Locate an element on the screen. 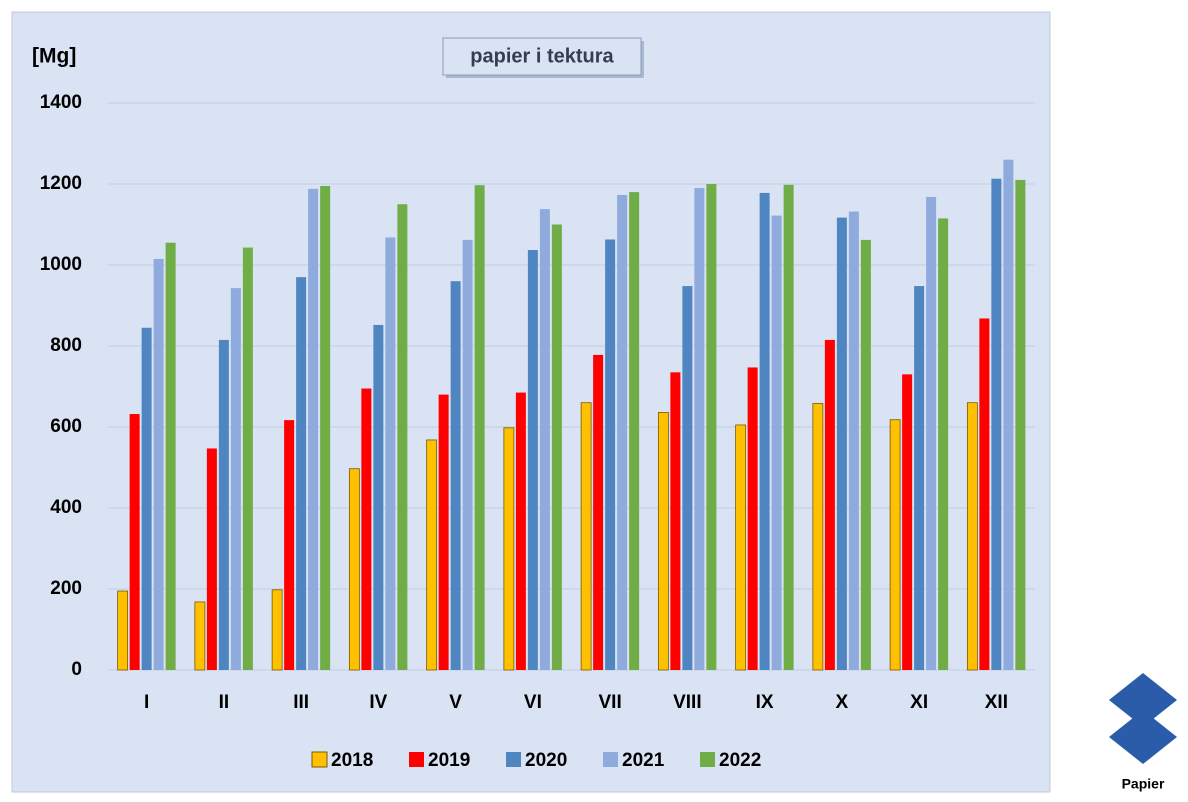 This screenshot has width=1188, height=802. logo-label: Papier is located at coordinates (1143, 784).